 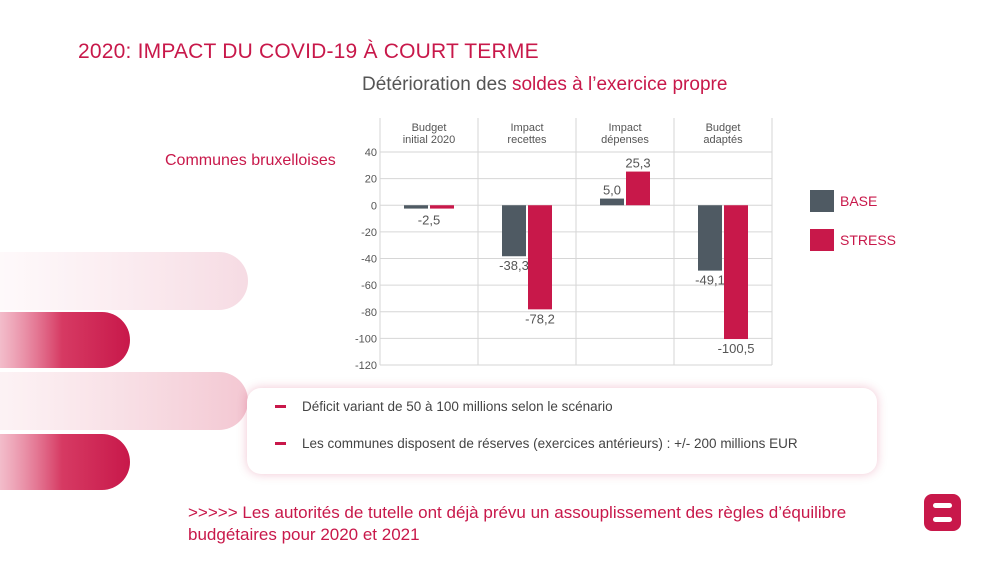 What do you see at coordinates (366, 339) in the screenshot?
I see `y-tick-label: -100` at bounding box center [366, 339].